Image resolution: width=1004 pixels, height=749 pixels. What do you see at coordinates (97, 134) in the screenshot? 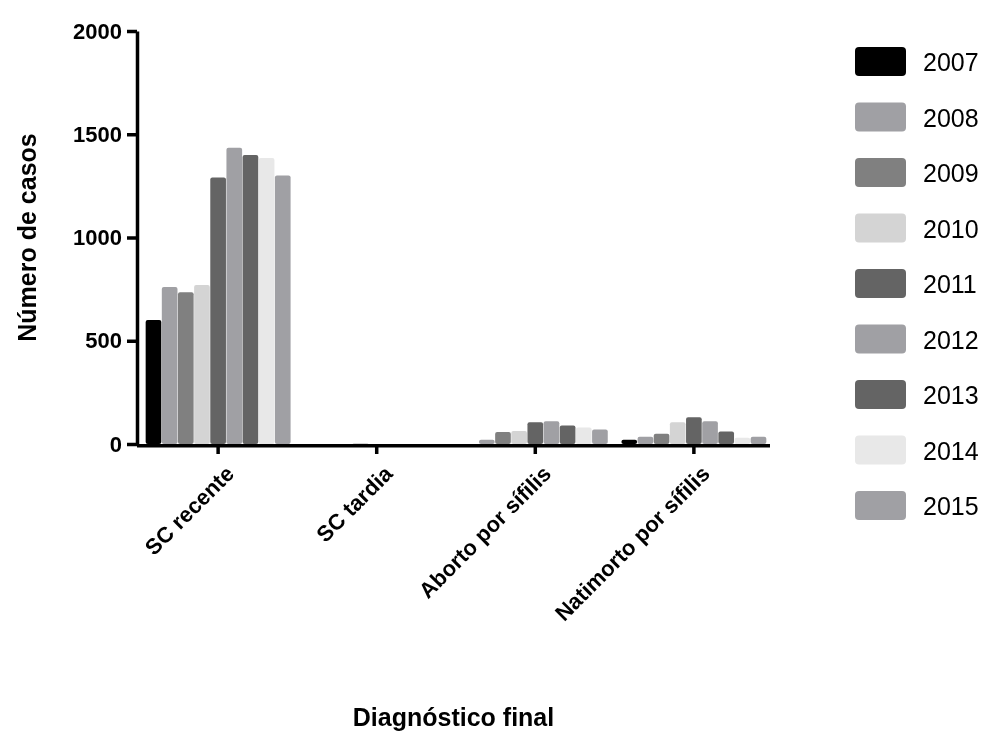
I see `y-tick-label: 1500` at bounding box center [97, 134].